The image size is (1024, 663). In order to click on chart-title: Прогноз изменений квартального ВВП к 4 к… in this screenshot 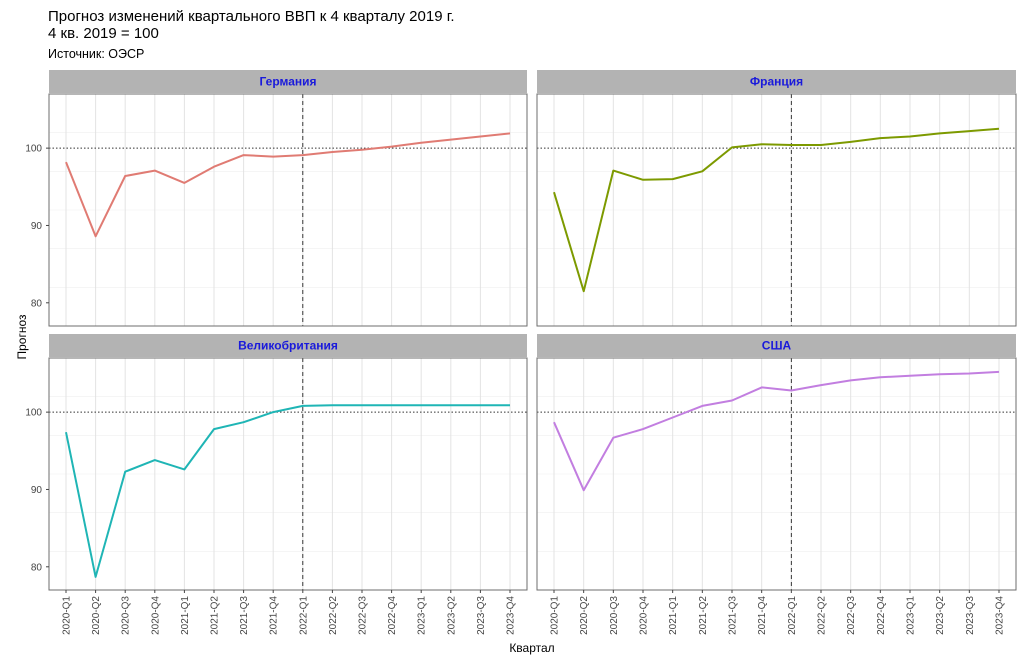, I will do `click(251, 25)`.